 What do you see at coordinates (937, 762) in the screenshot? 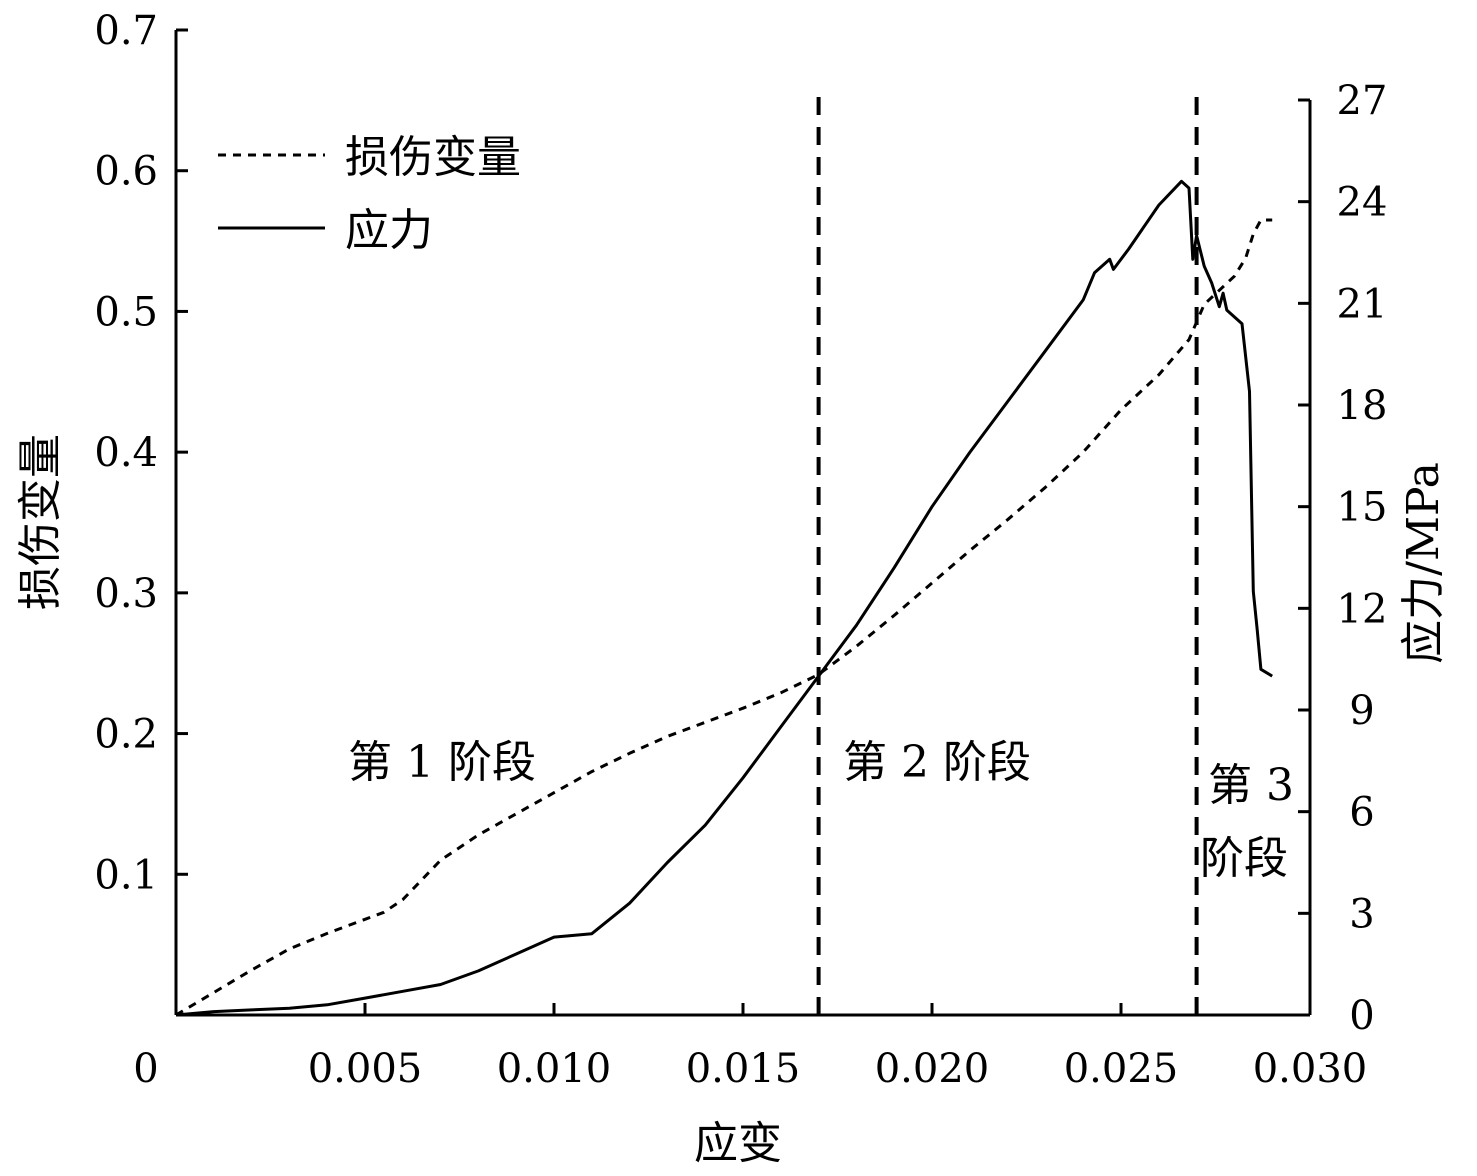
I see `stage-2-label: 第 2 阶段` at bounding box center [937, 762].